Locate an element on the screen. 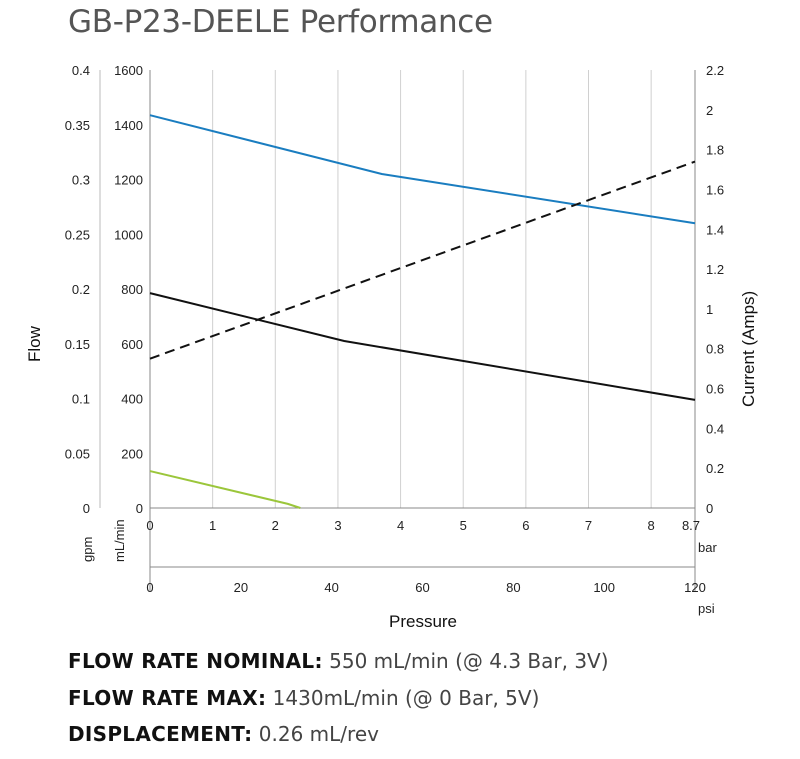 The width and height of the screenshot is (800, 759). tick-label-amps: 0.6 is located at coordinates (715, 389).